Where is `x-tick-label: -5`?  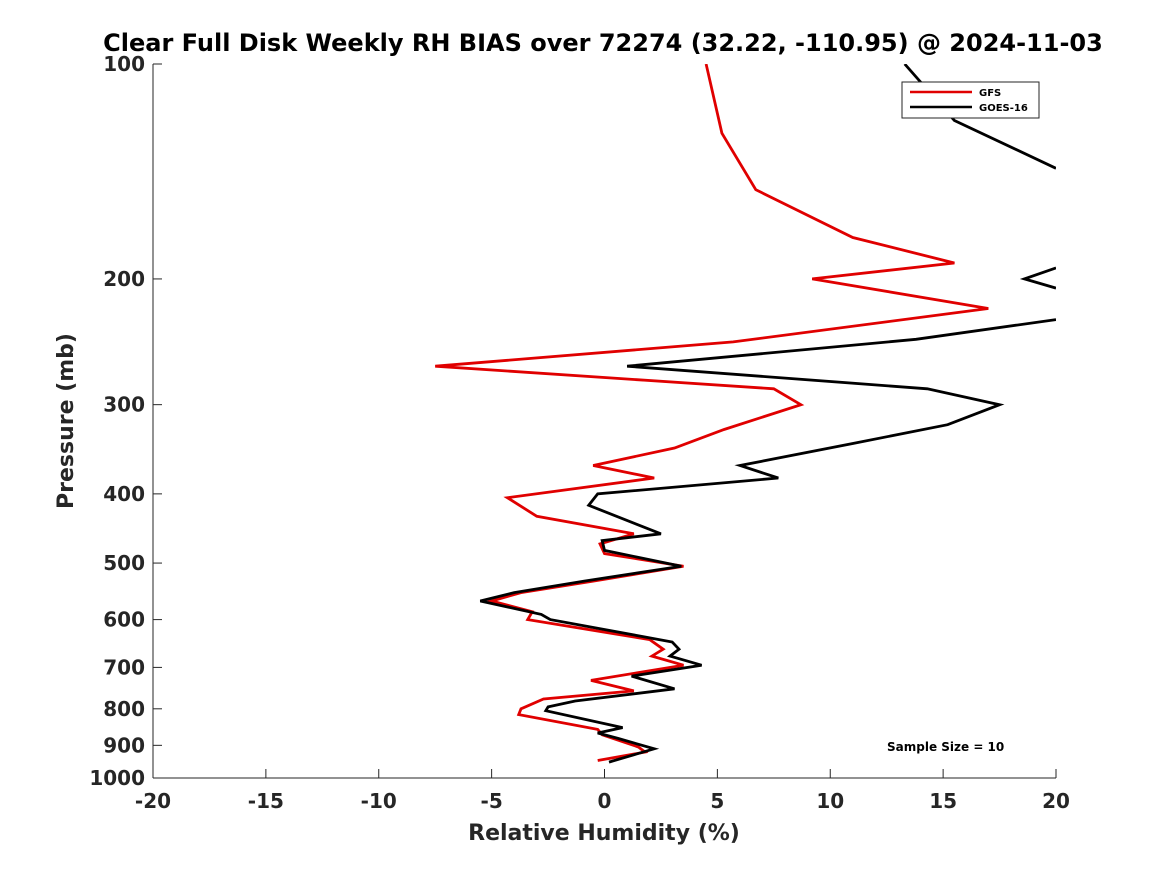
x-tick-label: -5 is located at coordinates (492, 801).